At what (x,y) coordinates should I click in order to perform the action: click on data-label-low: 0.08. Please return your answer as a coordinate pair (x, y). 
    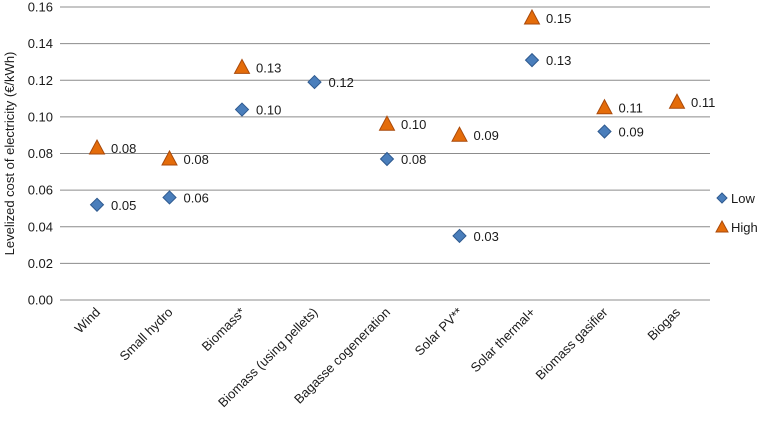
    Looking at the image, I should click on (413, 159).